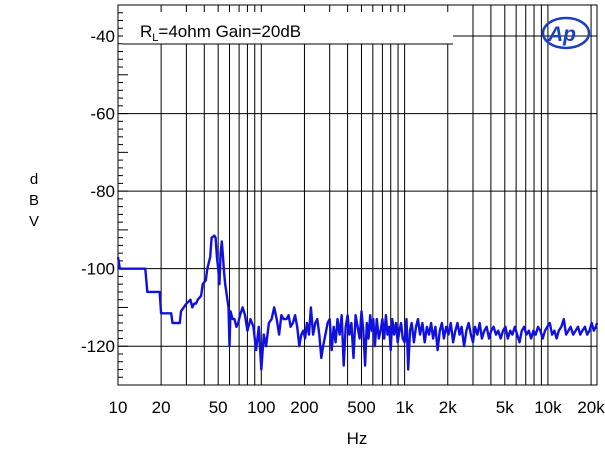 The width and height of the screenshot is (605, 452). What do you see at coordinates (161, 407) in the screenshot?
I see `x-tick-label: 20` at bounding box center [161, 407].